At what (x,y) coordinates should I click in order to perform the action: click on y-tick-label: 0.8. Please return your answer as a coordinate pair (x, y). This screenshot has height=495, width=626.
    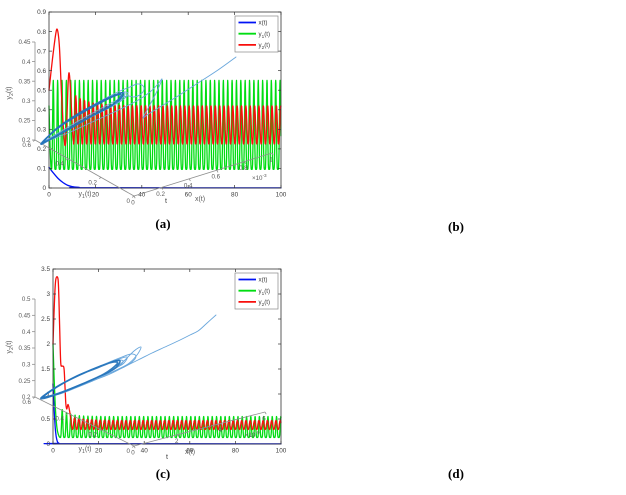
    Looking at the image, I should click on (41, 32).